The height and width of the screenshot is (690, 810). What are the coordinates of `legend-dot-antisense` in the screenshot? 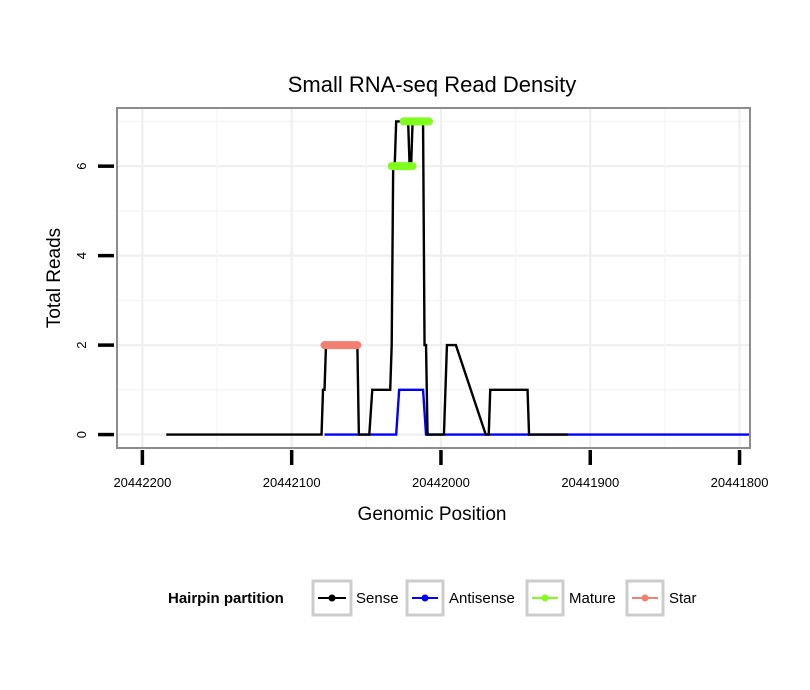 It's located at (425, 598).